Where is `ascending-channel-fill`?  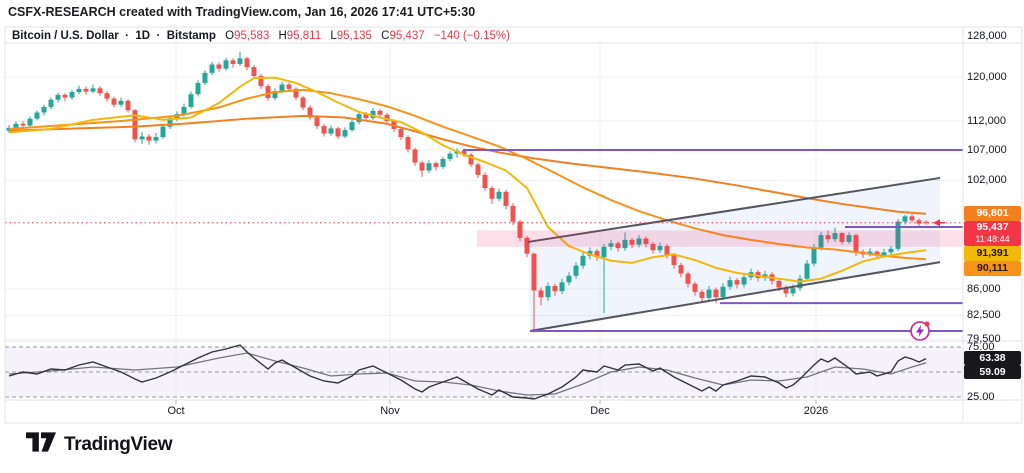
ascending-channel-fill is located at coordinates (734, 254).